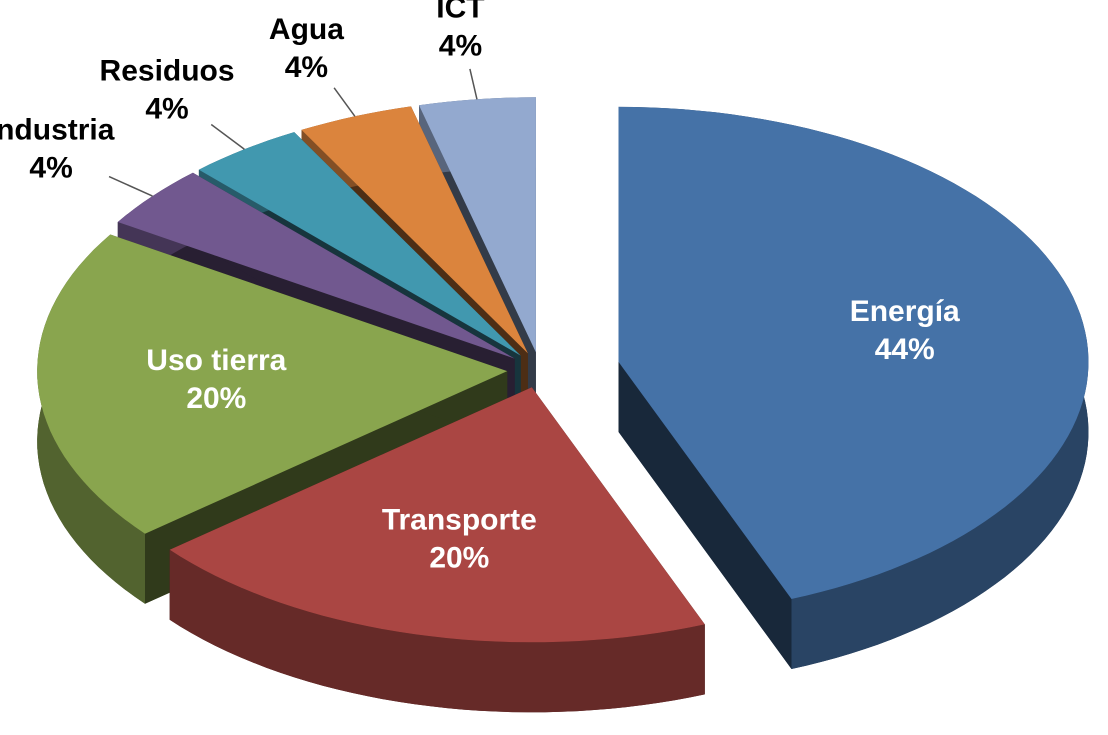 This screenshot has height=735, width=1108. What do you see at coordinates (905, 349) in the screenshot?
I see `slice-value-label: 44%` at bounding box center [905, 349].